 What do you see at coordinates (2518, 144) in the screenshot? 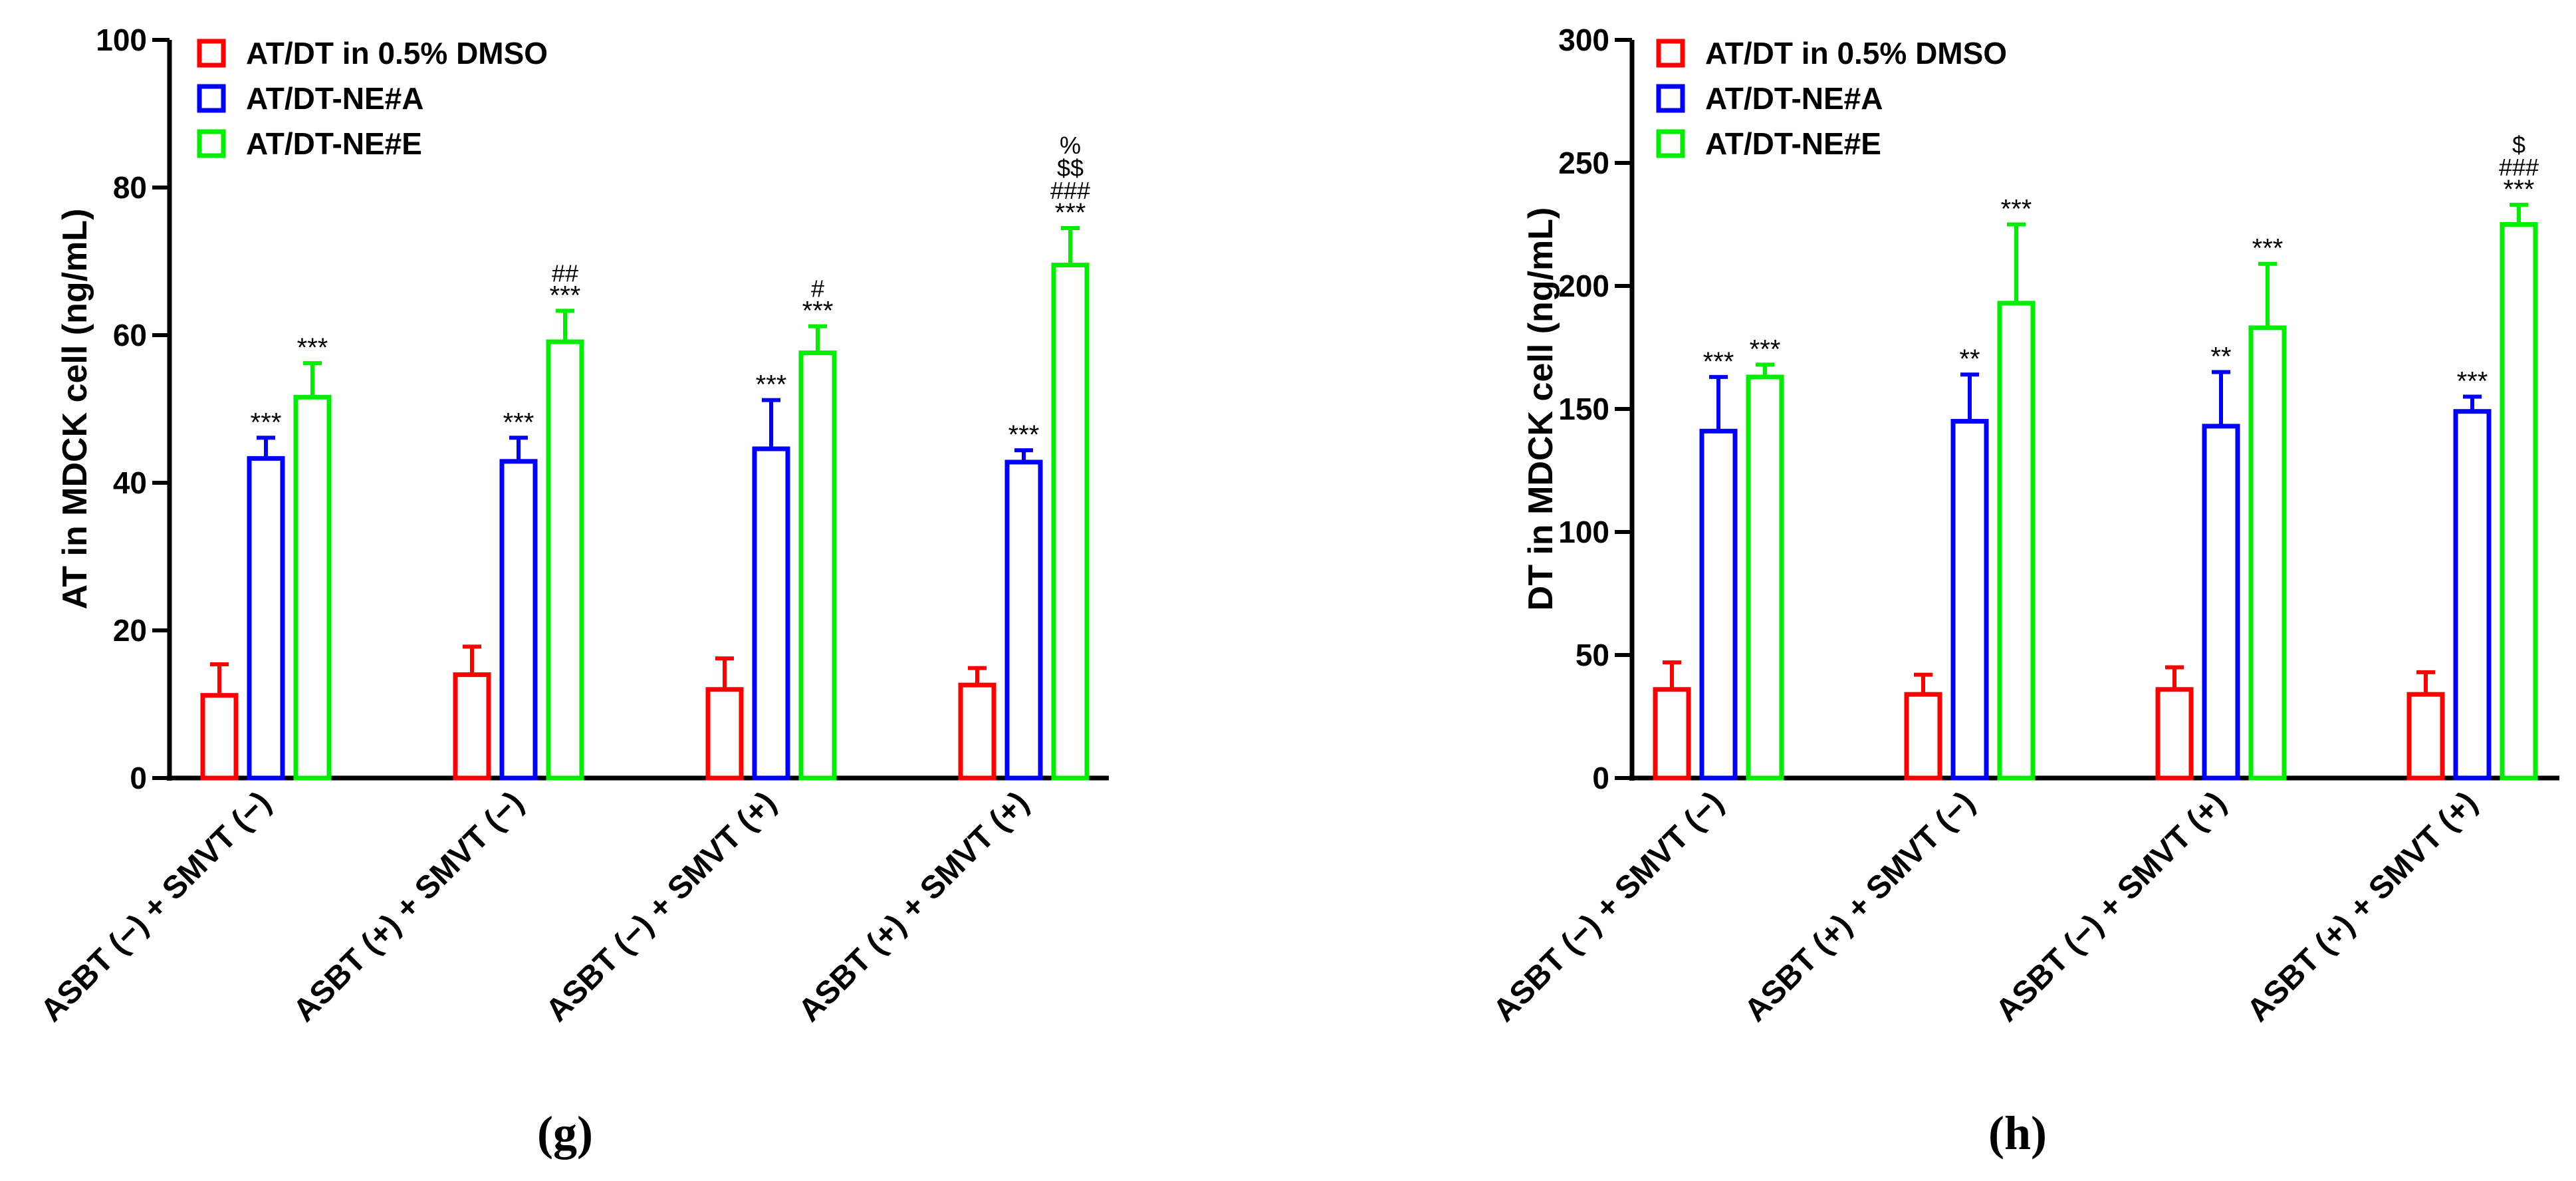
I see `significance-label: $` at bounding box center [2518, 144].